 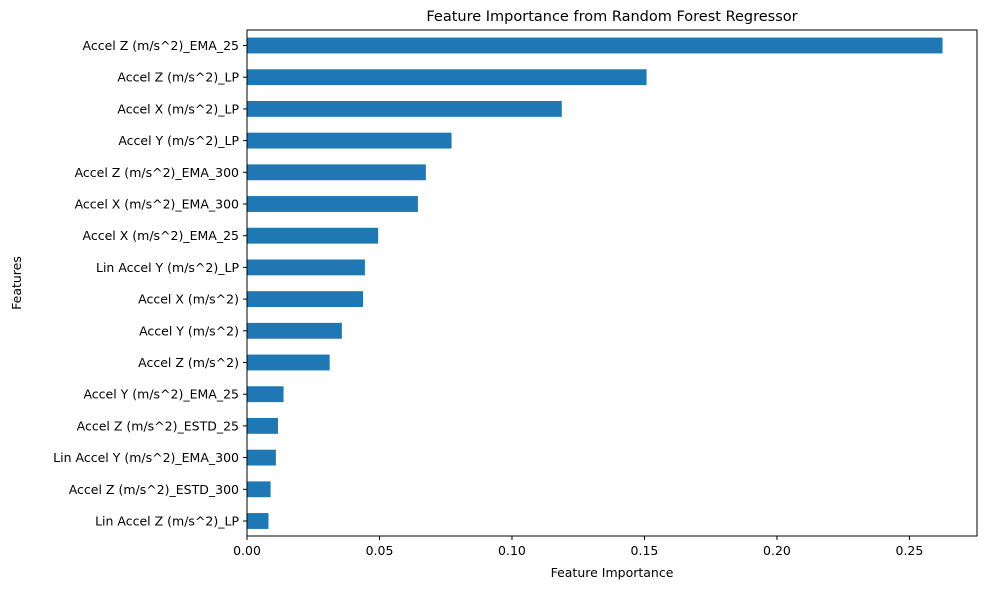 I want to click on y-tick-label: Lin Accel Y (m/s^2)_EMA_300, so click(x=146, y=457).